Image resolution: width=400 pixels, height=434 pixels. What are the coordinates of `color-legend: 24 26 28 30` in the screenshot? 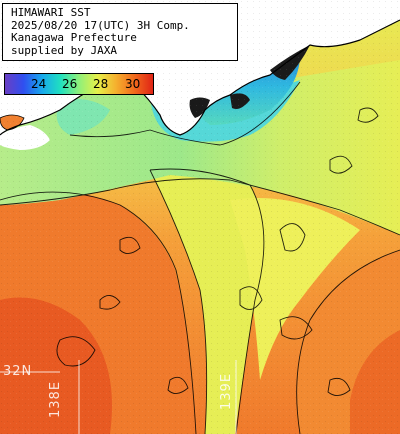 It's located at (79, 84).